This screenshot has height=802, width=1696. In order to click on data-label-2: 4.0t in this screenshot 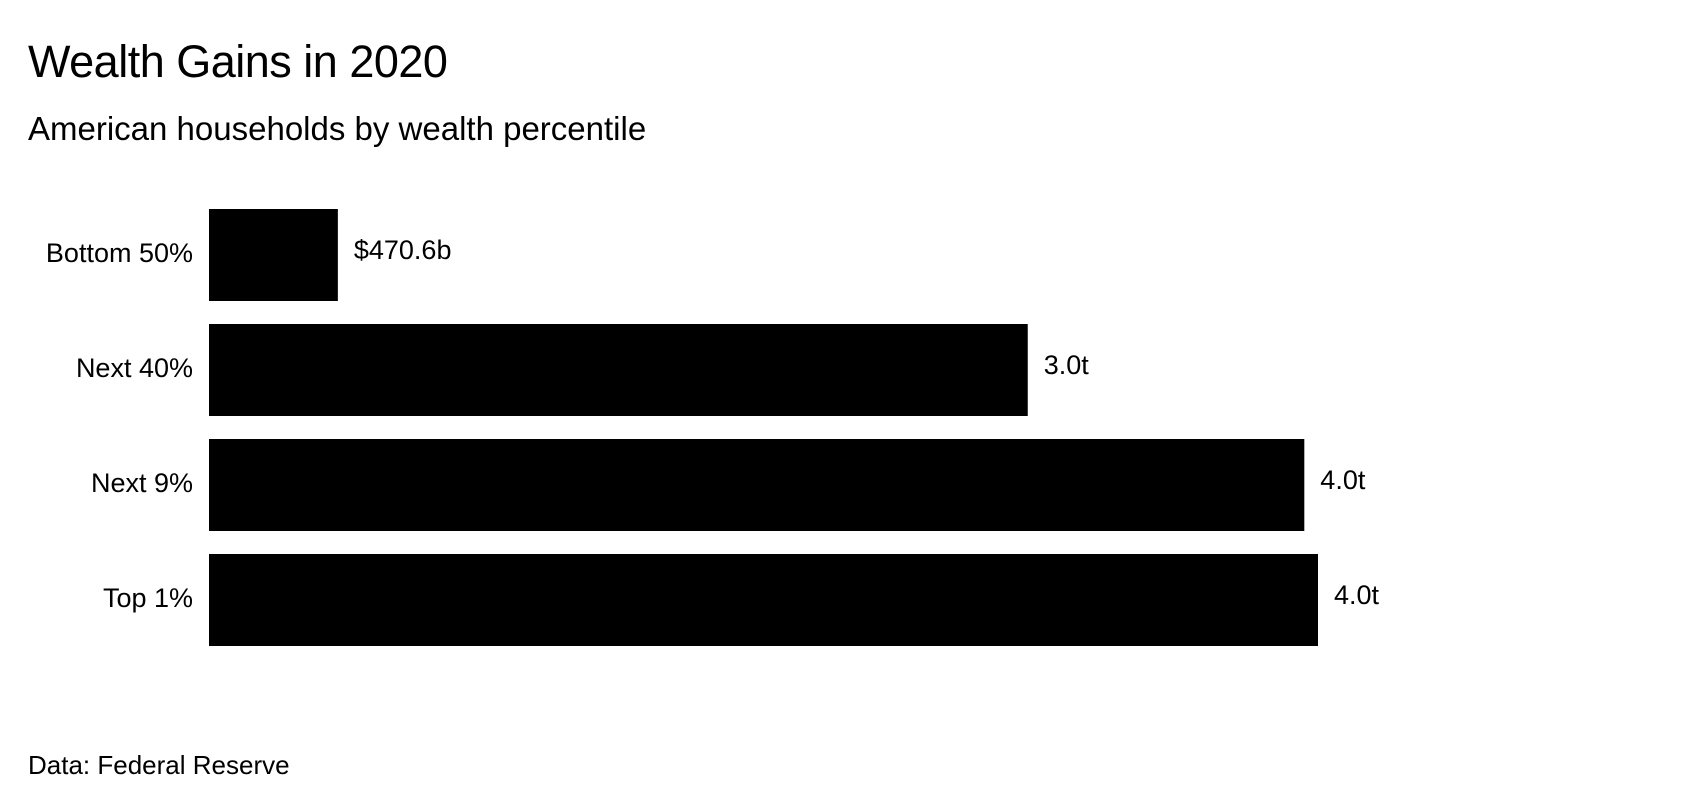, I will do `click(1343, 480)`.